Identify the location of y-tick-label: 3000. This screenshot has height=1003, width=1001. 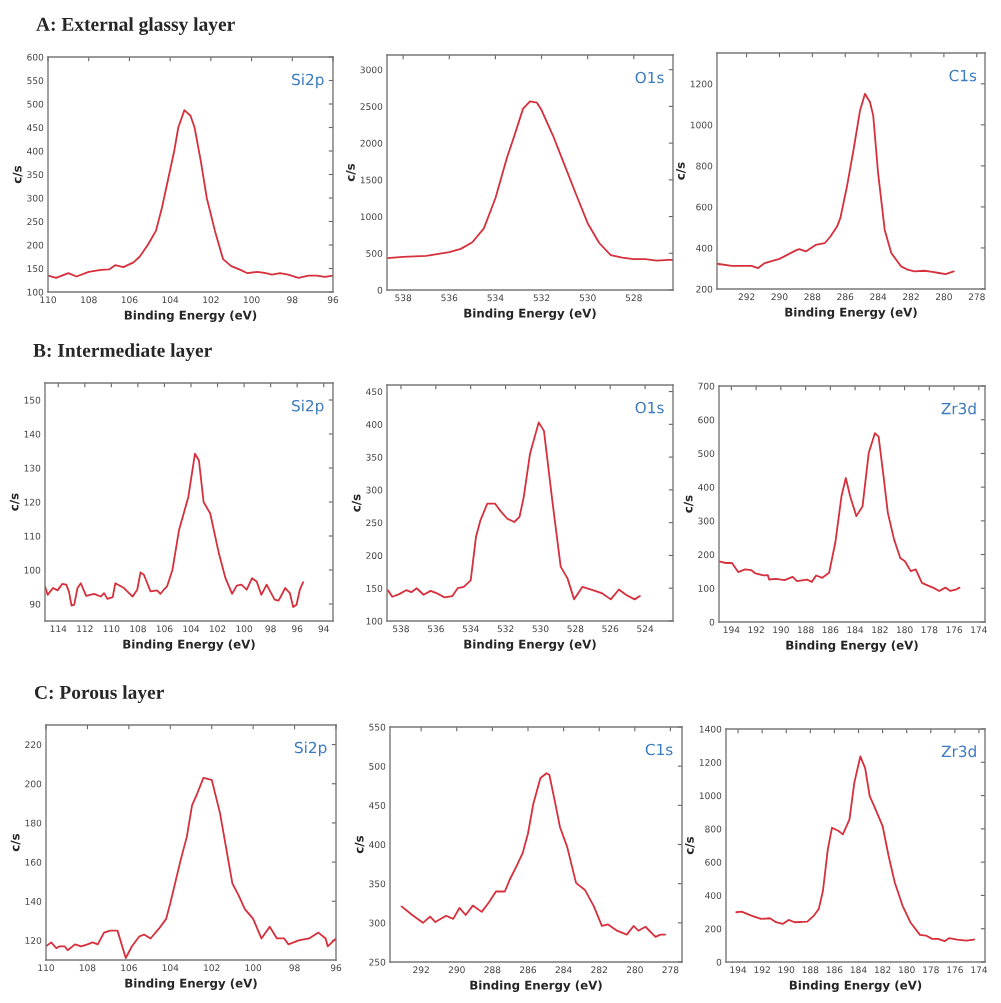
(371, 70).